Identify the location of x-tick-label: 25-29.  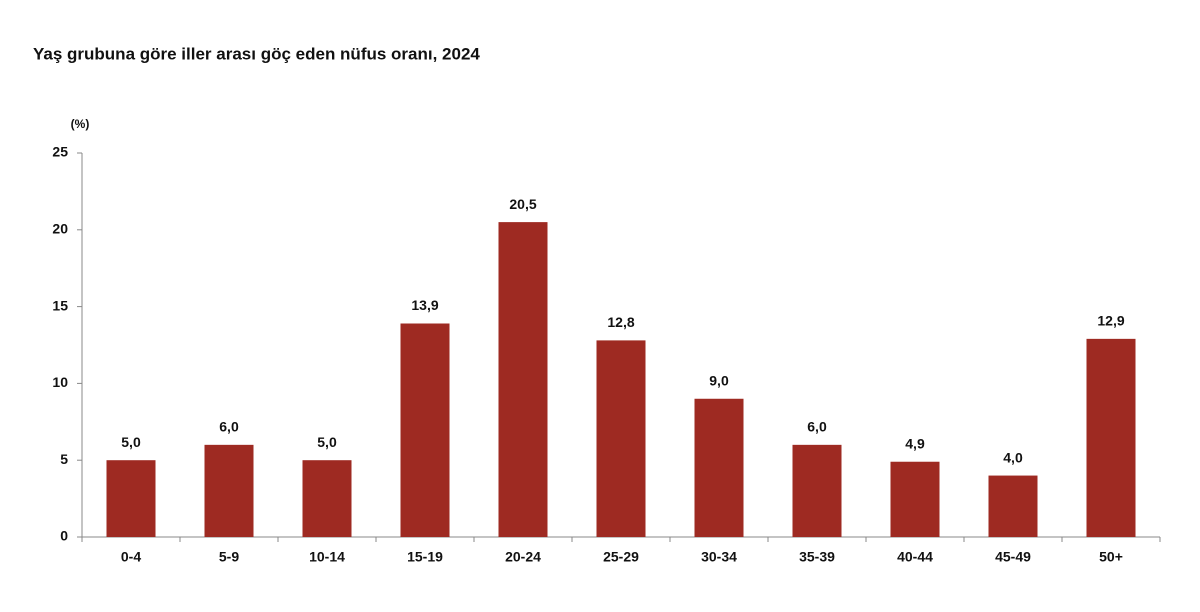
(621, 557).